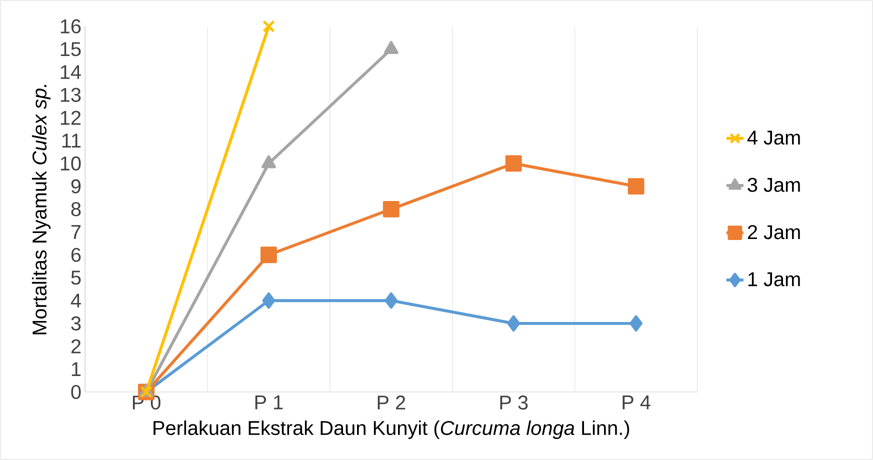 This screenshot has width=873, height=460. I want to click on legend-label: 3 Jam, so click(774, 185).